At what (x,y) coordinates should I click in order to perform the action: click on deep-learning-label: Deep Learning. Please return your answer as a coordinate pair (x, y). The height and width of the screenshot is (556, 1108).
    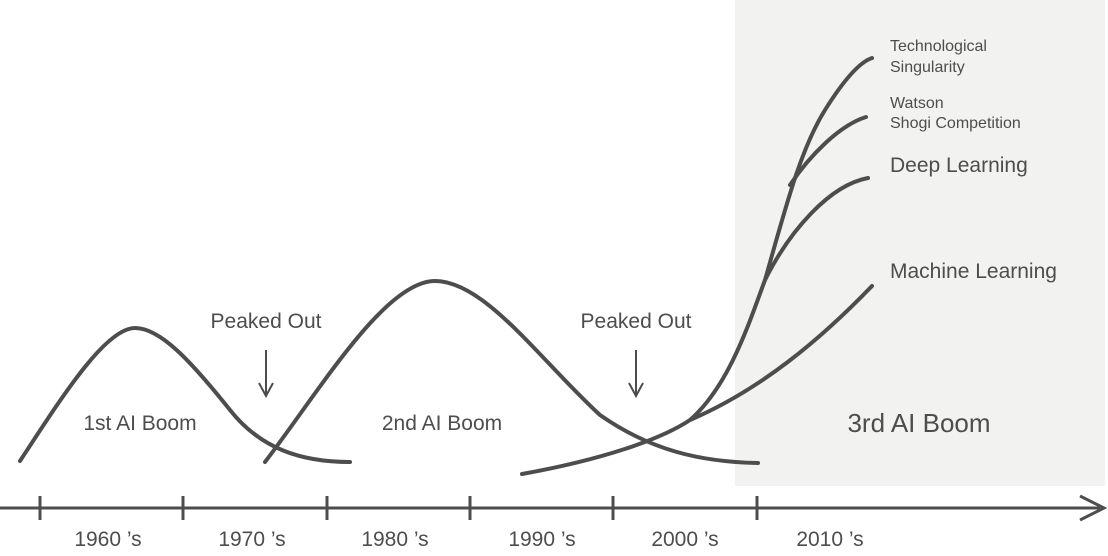
    Looking at the image, I should click on (959, 165).